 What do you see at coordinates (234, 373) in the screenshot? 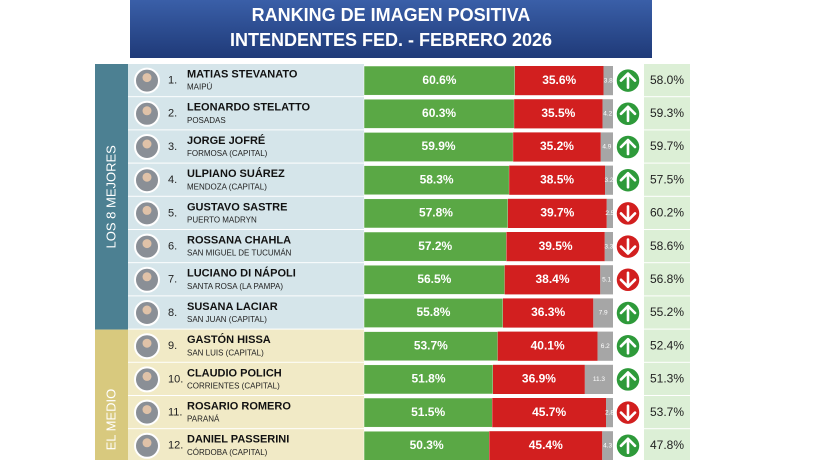
I see `name: CLAUDIO POLICH` at bounding box center [234, 373].